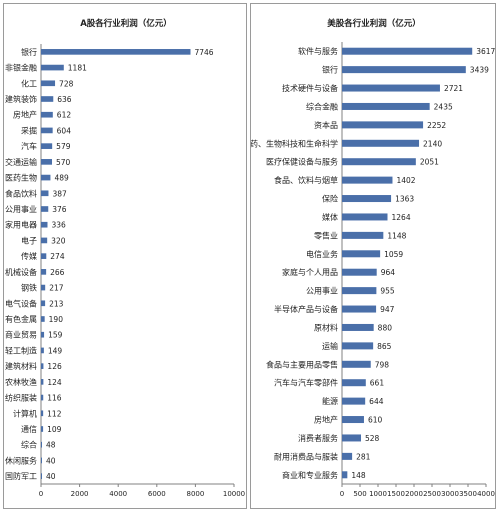  Describe the element at coordinates (21, 350) in the screenshot. I see `chart-0-category-label: 轻工制造` at that location.